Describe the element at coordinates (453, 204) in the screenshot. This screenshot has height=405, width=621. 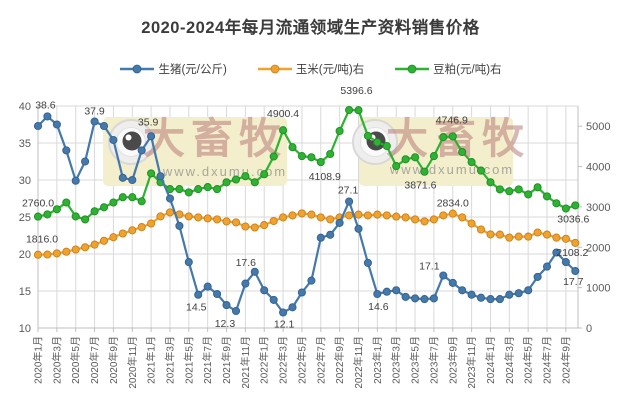
I see `data-label: 2834.0` at that location.